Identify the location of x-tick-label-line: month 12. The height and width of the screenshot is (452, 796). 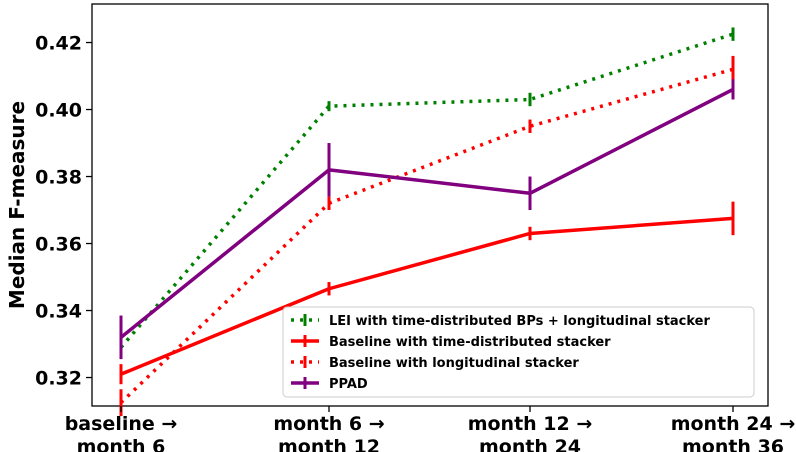
(329, 444).